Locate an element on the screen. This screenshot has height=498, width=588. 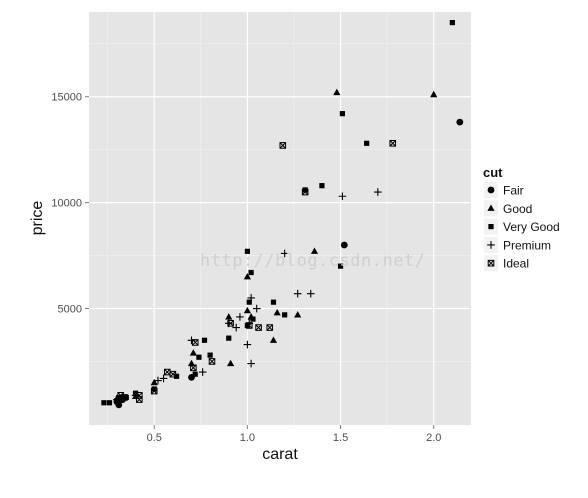
x-tick-label: 0.5 is located at coordinates (154, 438).